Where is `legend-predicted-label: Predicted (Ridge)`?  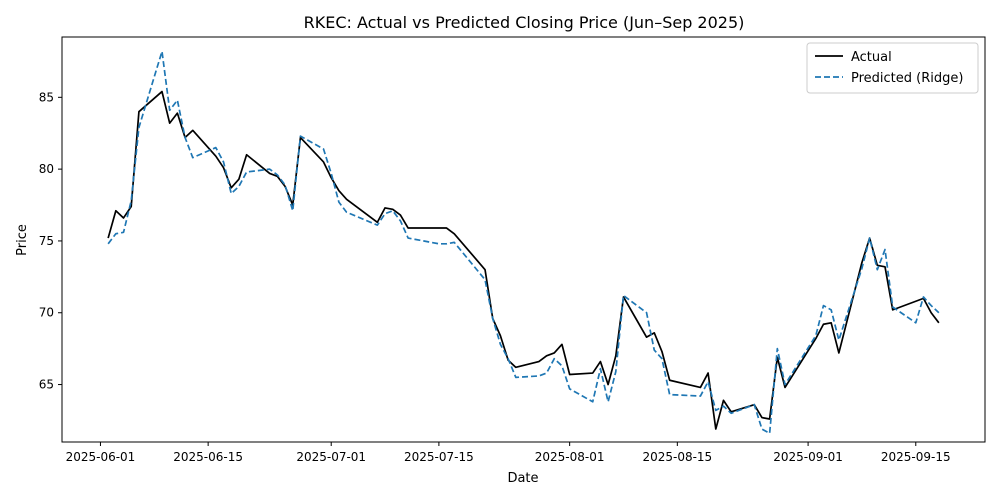
legend-predicted-label: Predicted (Ridge) is located at coordinates (907, 78).